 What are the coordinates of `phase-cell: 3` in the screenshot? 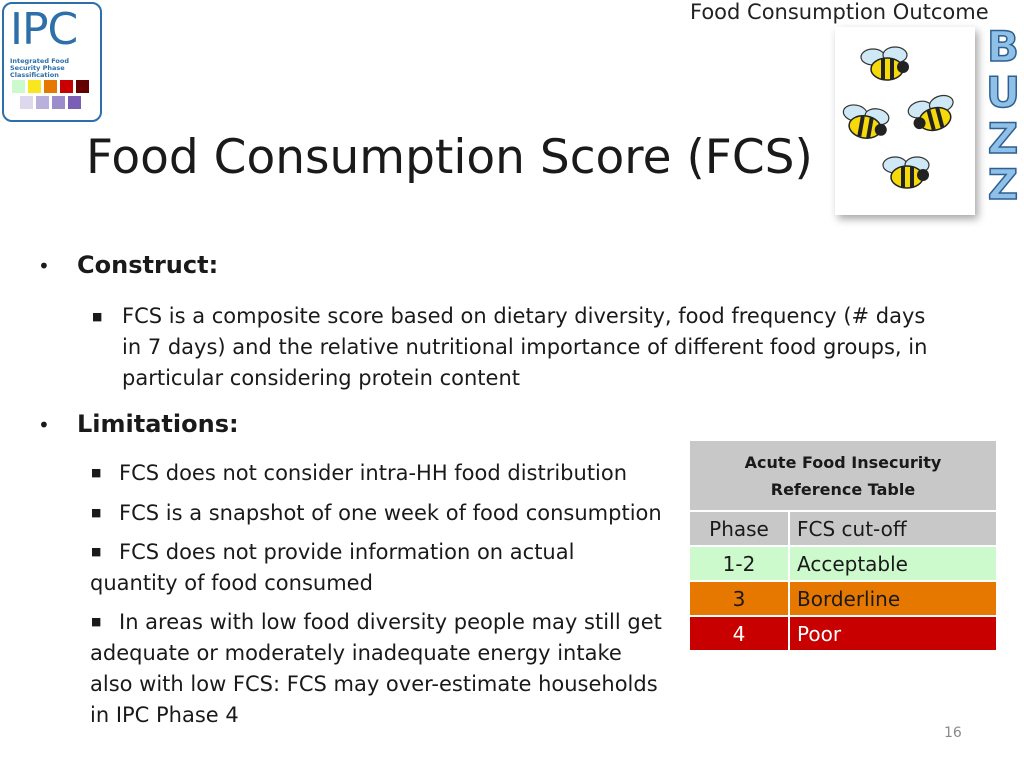 It's located at (739, 598).